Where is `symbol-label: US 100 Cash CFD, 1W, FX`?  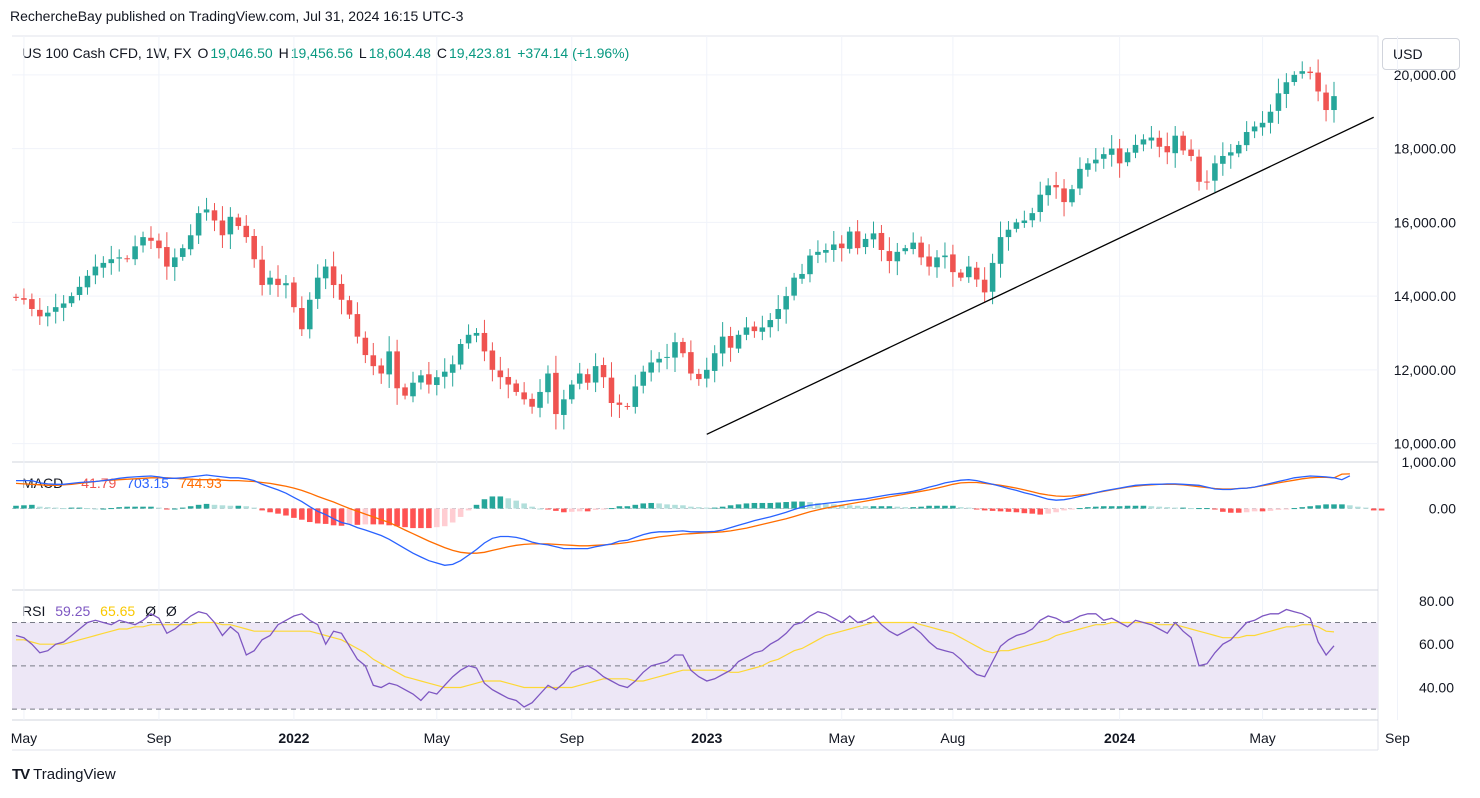 symbol-label: US 100 Cash CFD, 1W, FX is located at coordinates (107, 53).